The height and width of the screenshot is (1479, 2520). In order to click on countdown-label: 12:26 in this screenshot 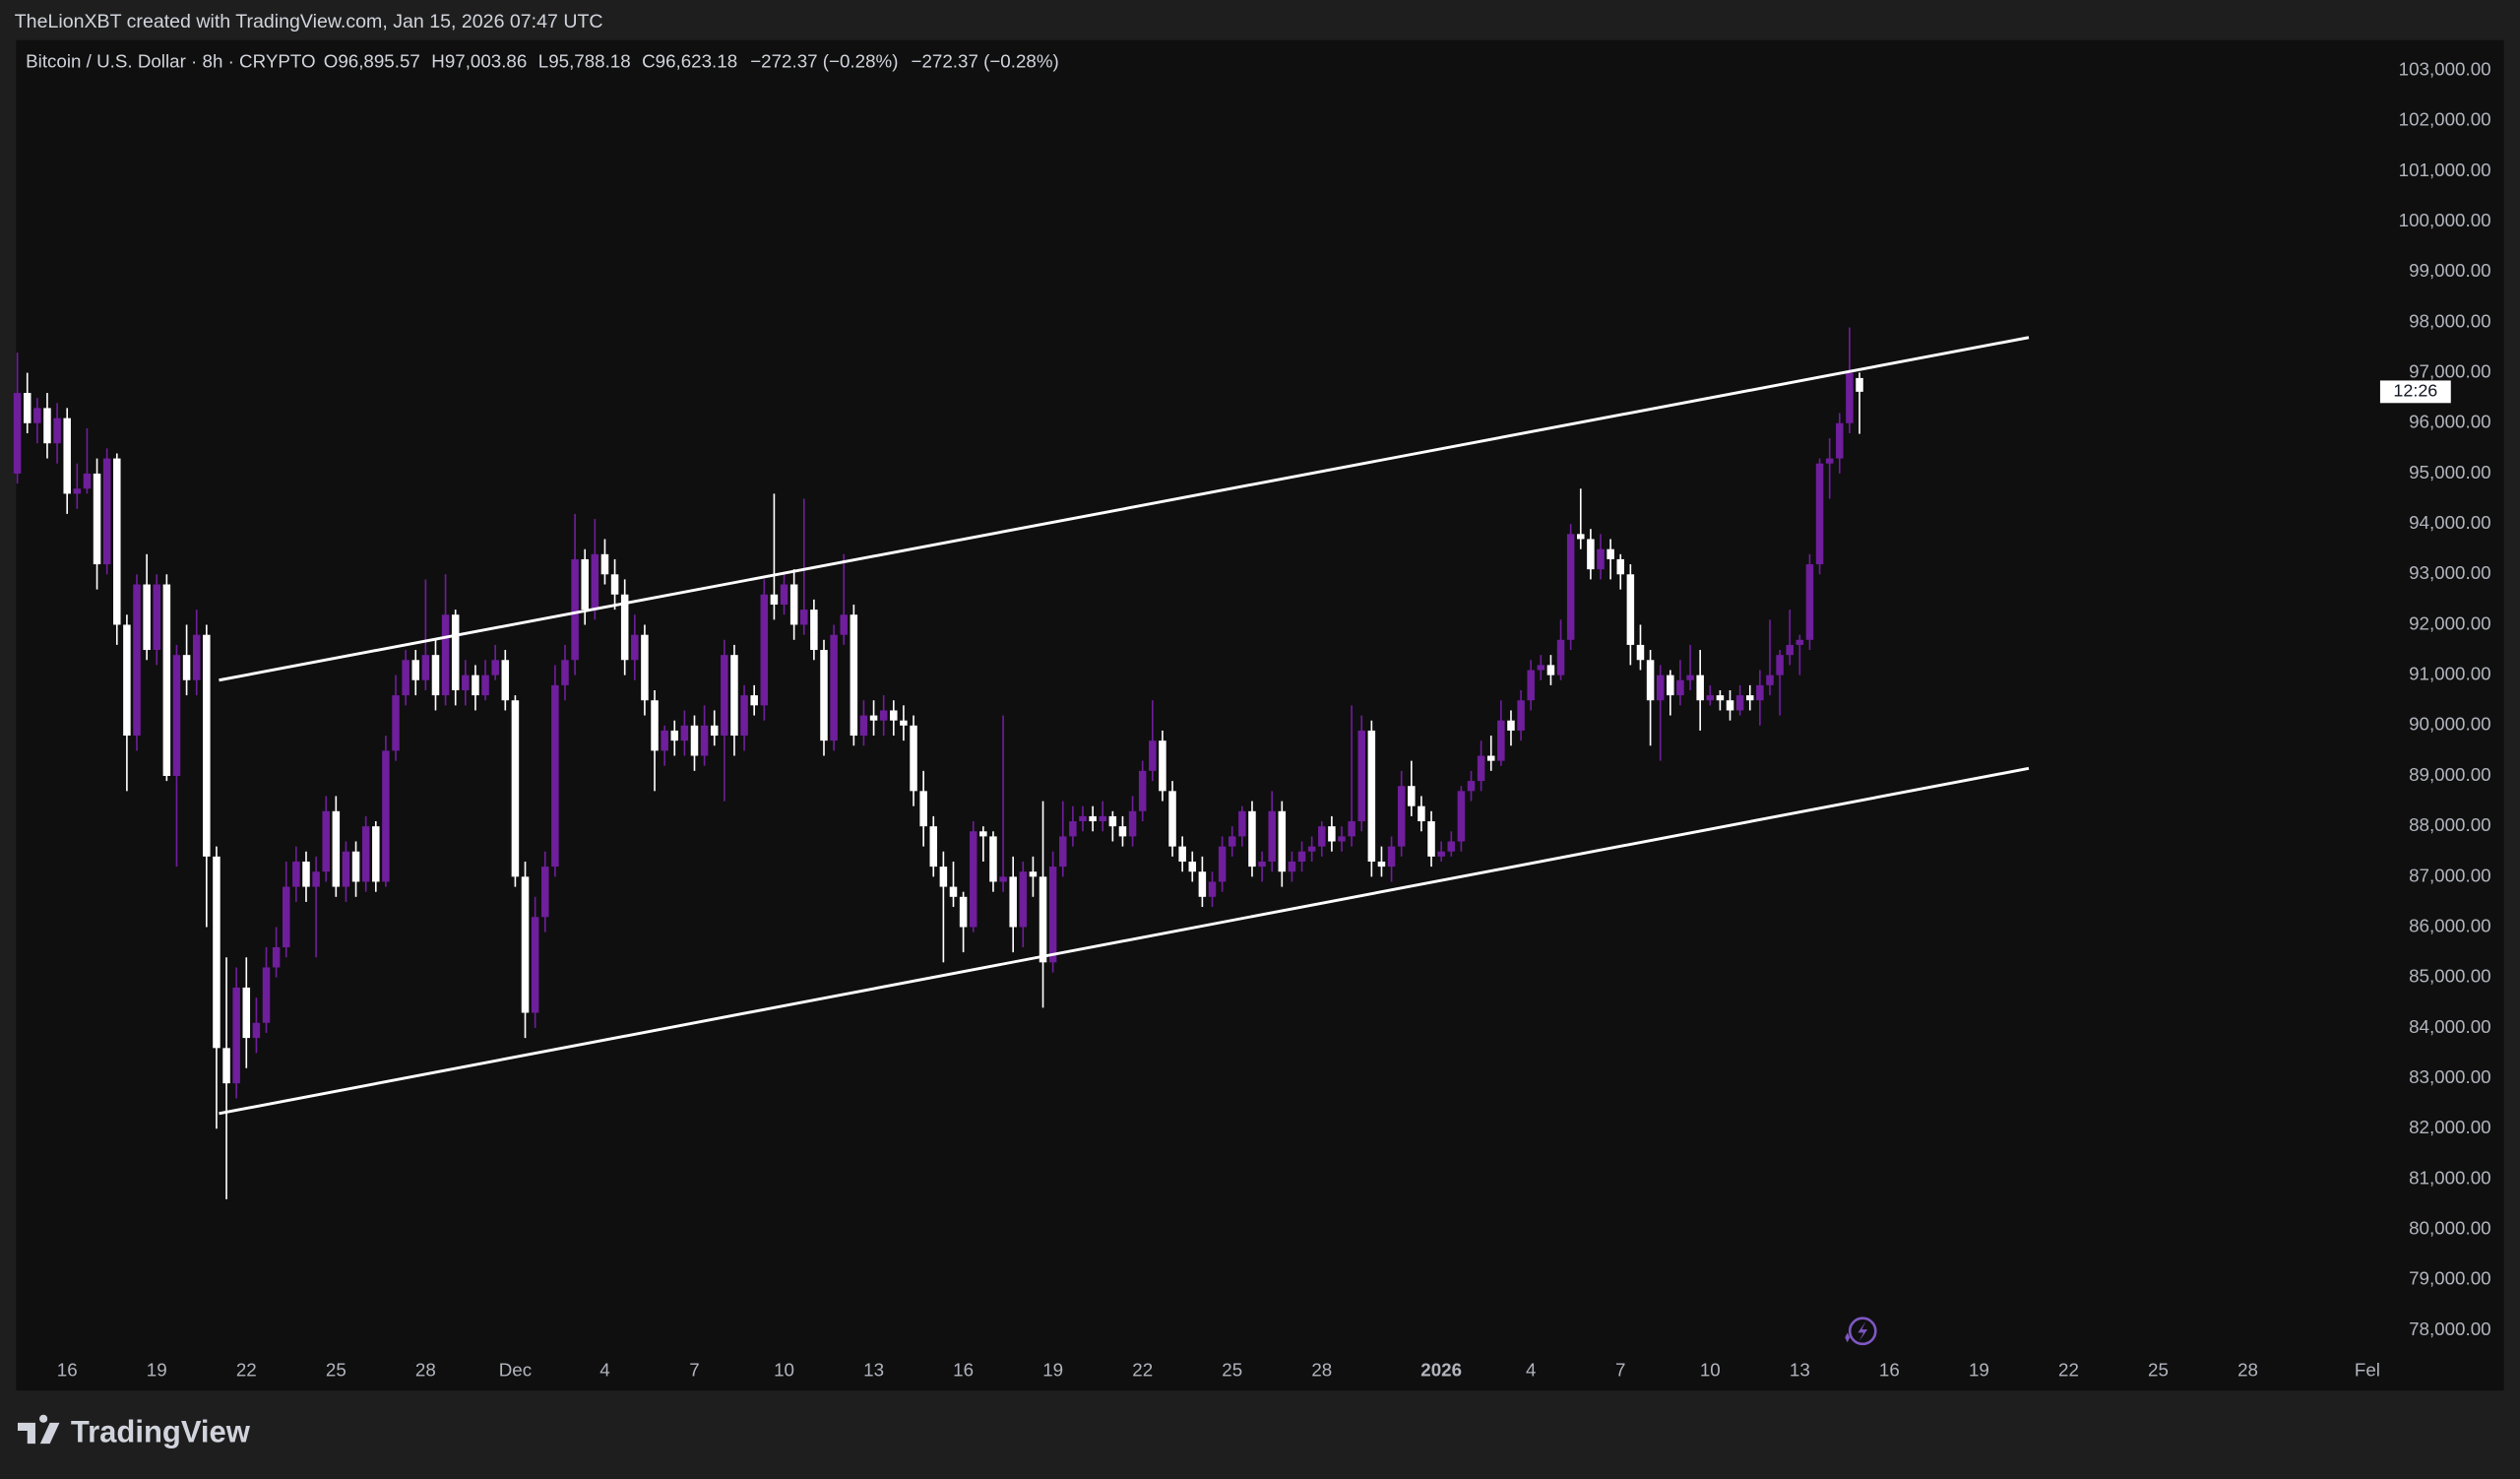, I will do `click(2415, 391)`.